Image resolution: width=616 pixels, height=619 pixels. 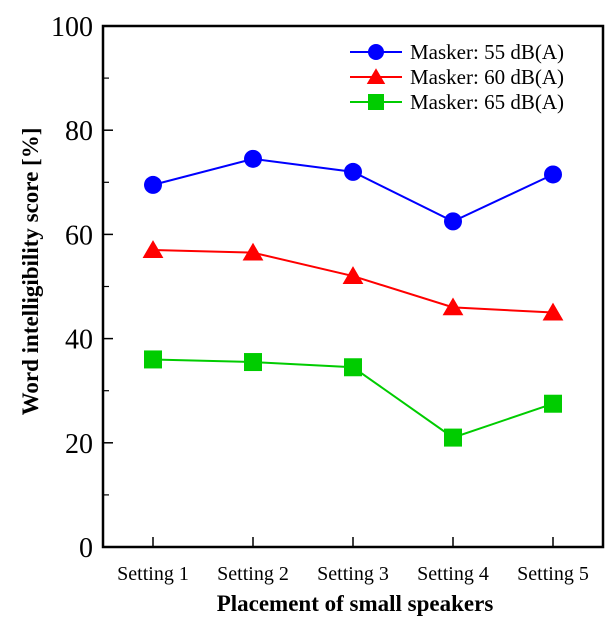 I want to click on x-tick-label: Setting 4, so click(x=453, y=574).